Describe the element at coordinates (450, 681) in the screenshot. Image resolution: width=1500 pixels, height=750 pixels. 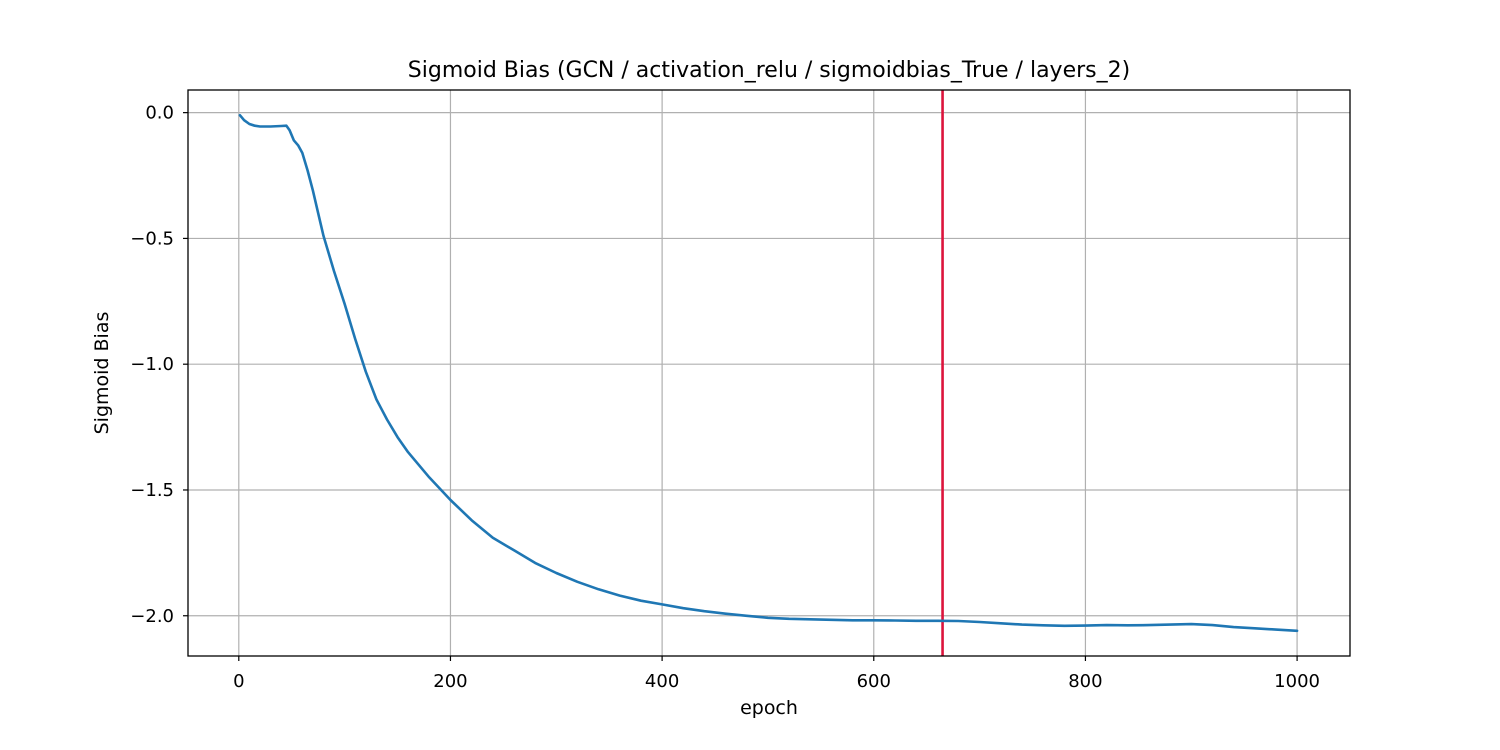
I see `x-tick-label: 200` at that location.